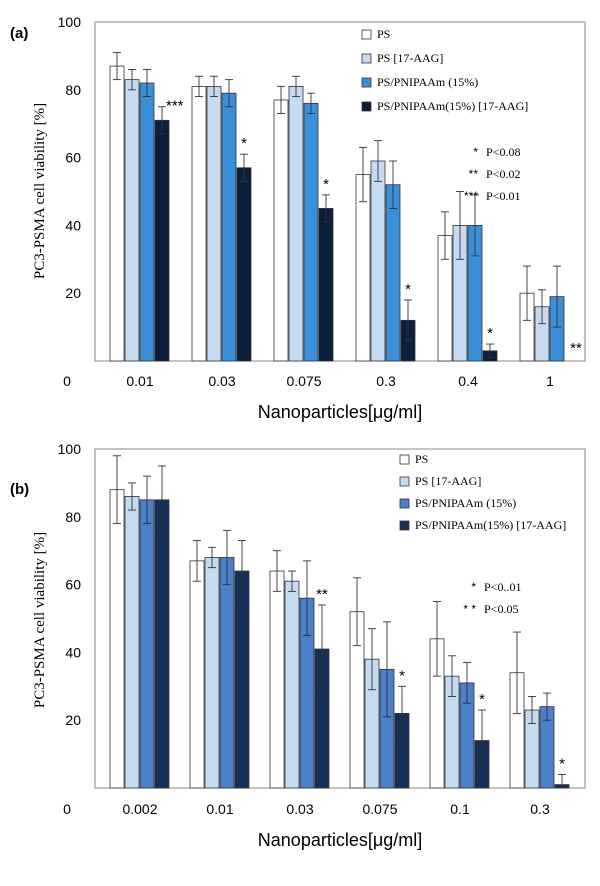 Image resolution: width=600 pixels, height=886 pixels. I want to click on x-tick-labels-b: 0.002 0.01 0.03 0.075 0.1 0.3, so click(335, 809).